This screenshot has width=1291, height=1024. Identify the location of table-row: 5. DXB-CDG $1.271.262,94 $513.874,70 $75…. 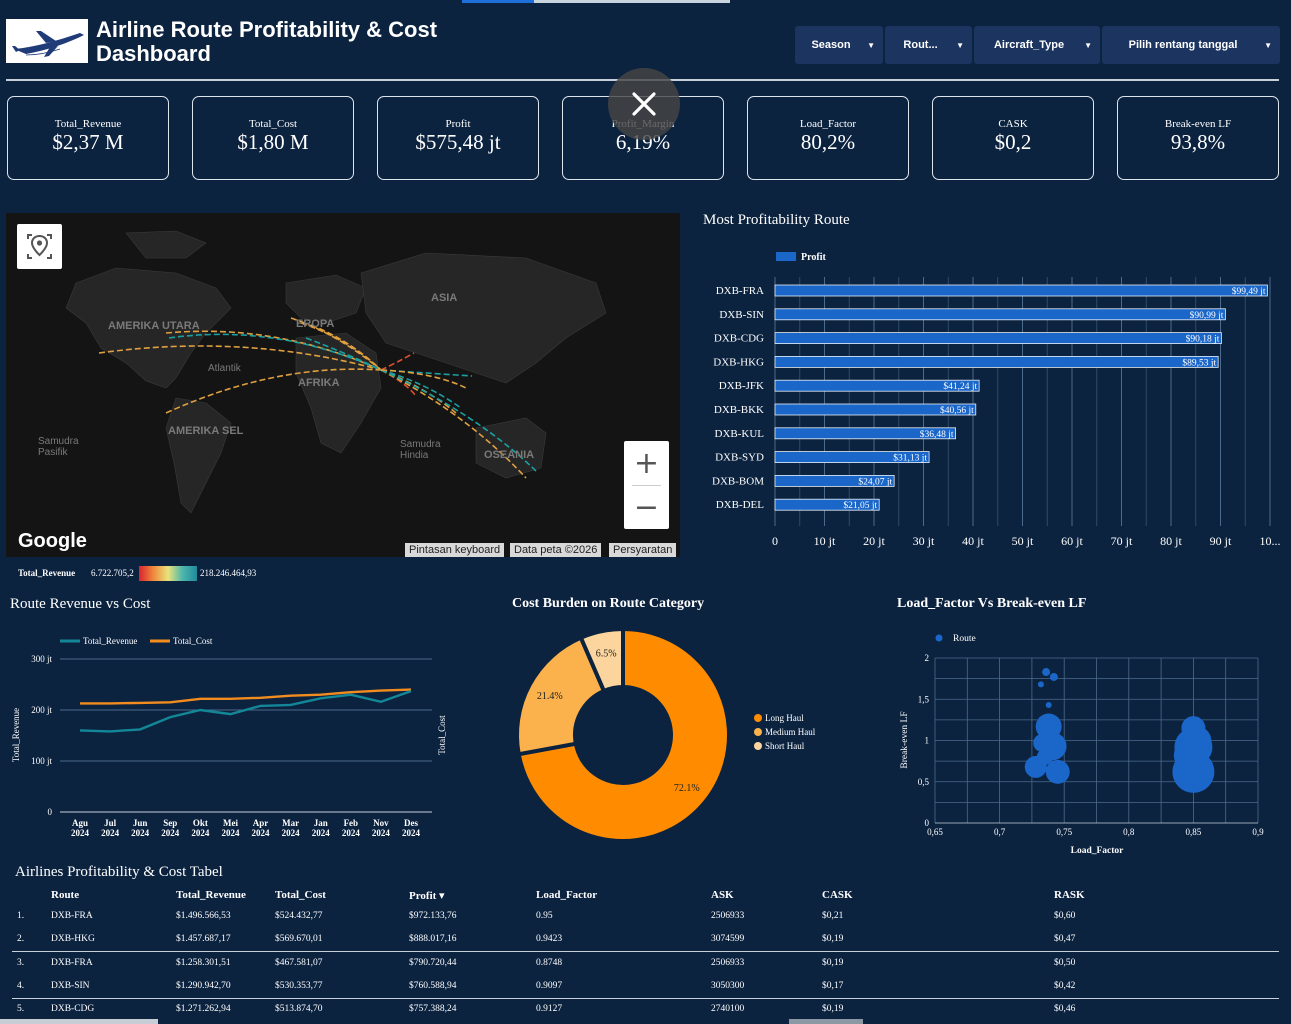
(645, 1009).